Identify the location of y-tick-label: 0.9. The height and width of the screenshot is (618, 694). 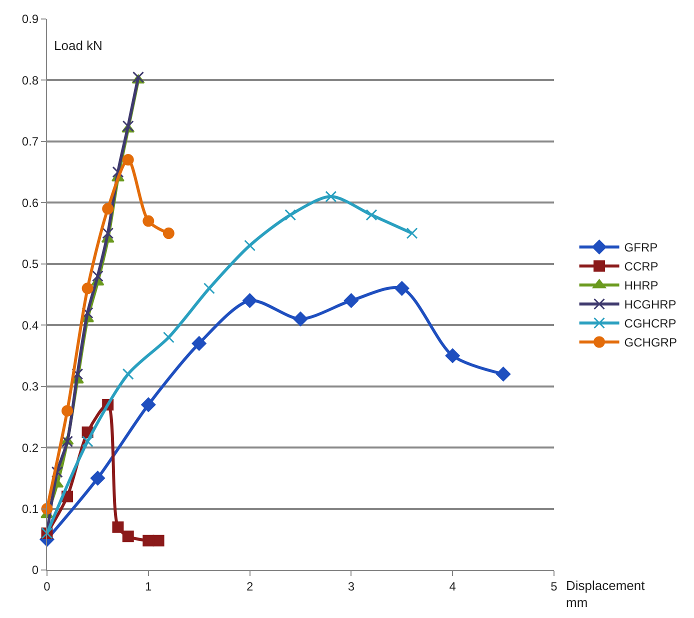
(30, 19).